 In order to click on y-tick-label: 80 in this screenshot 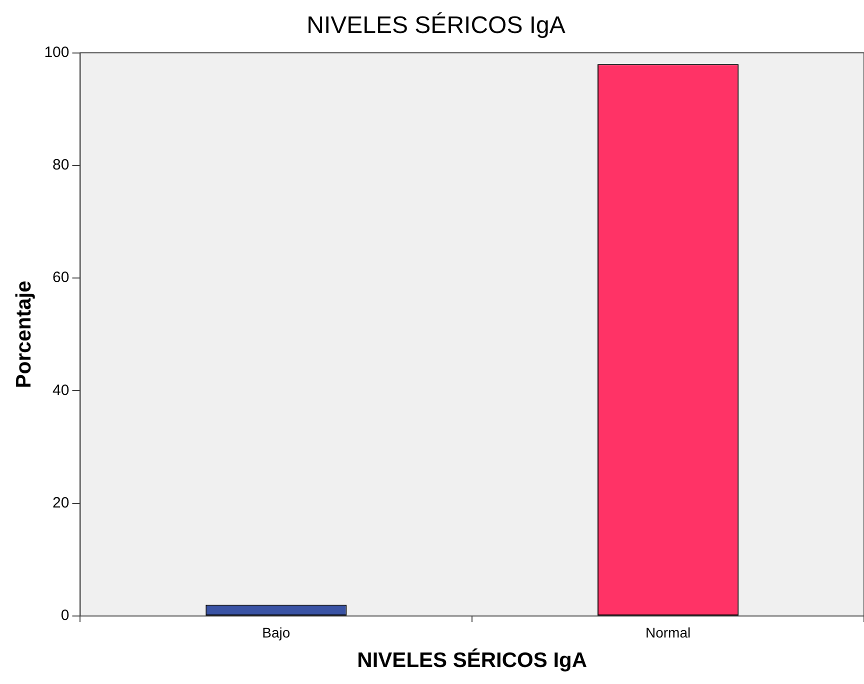, I will do `click(61, 165)`.